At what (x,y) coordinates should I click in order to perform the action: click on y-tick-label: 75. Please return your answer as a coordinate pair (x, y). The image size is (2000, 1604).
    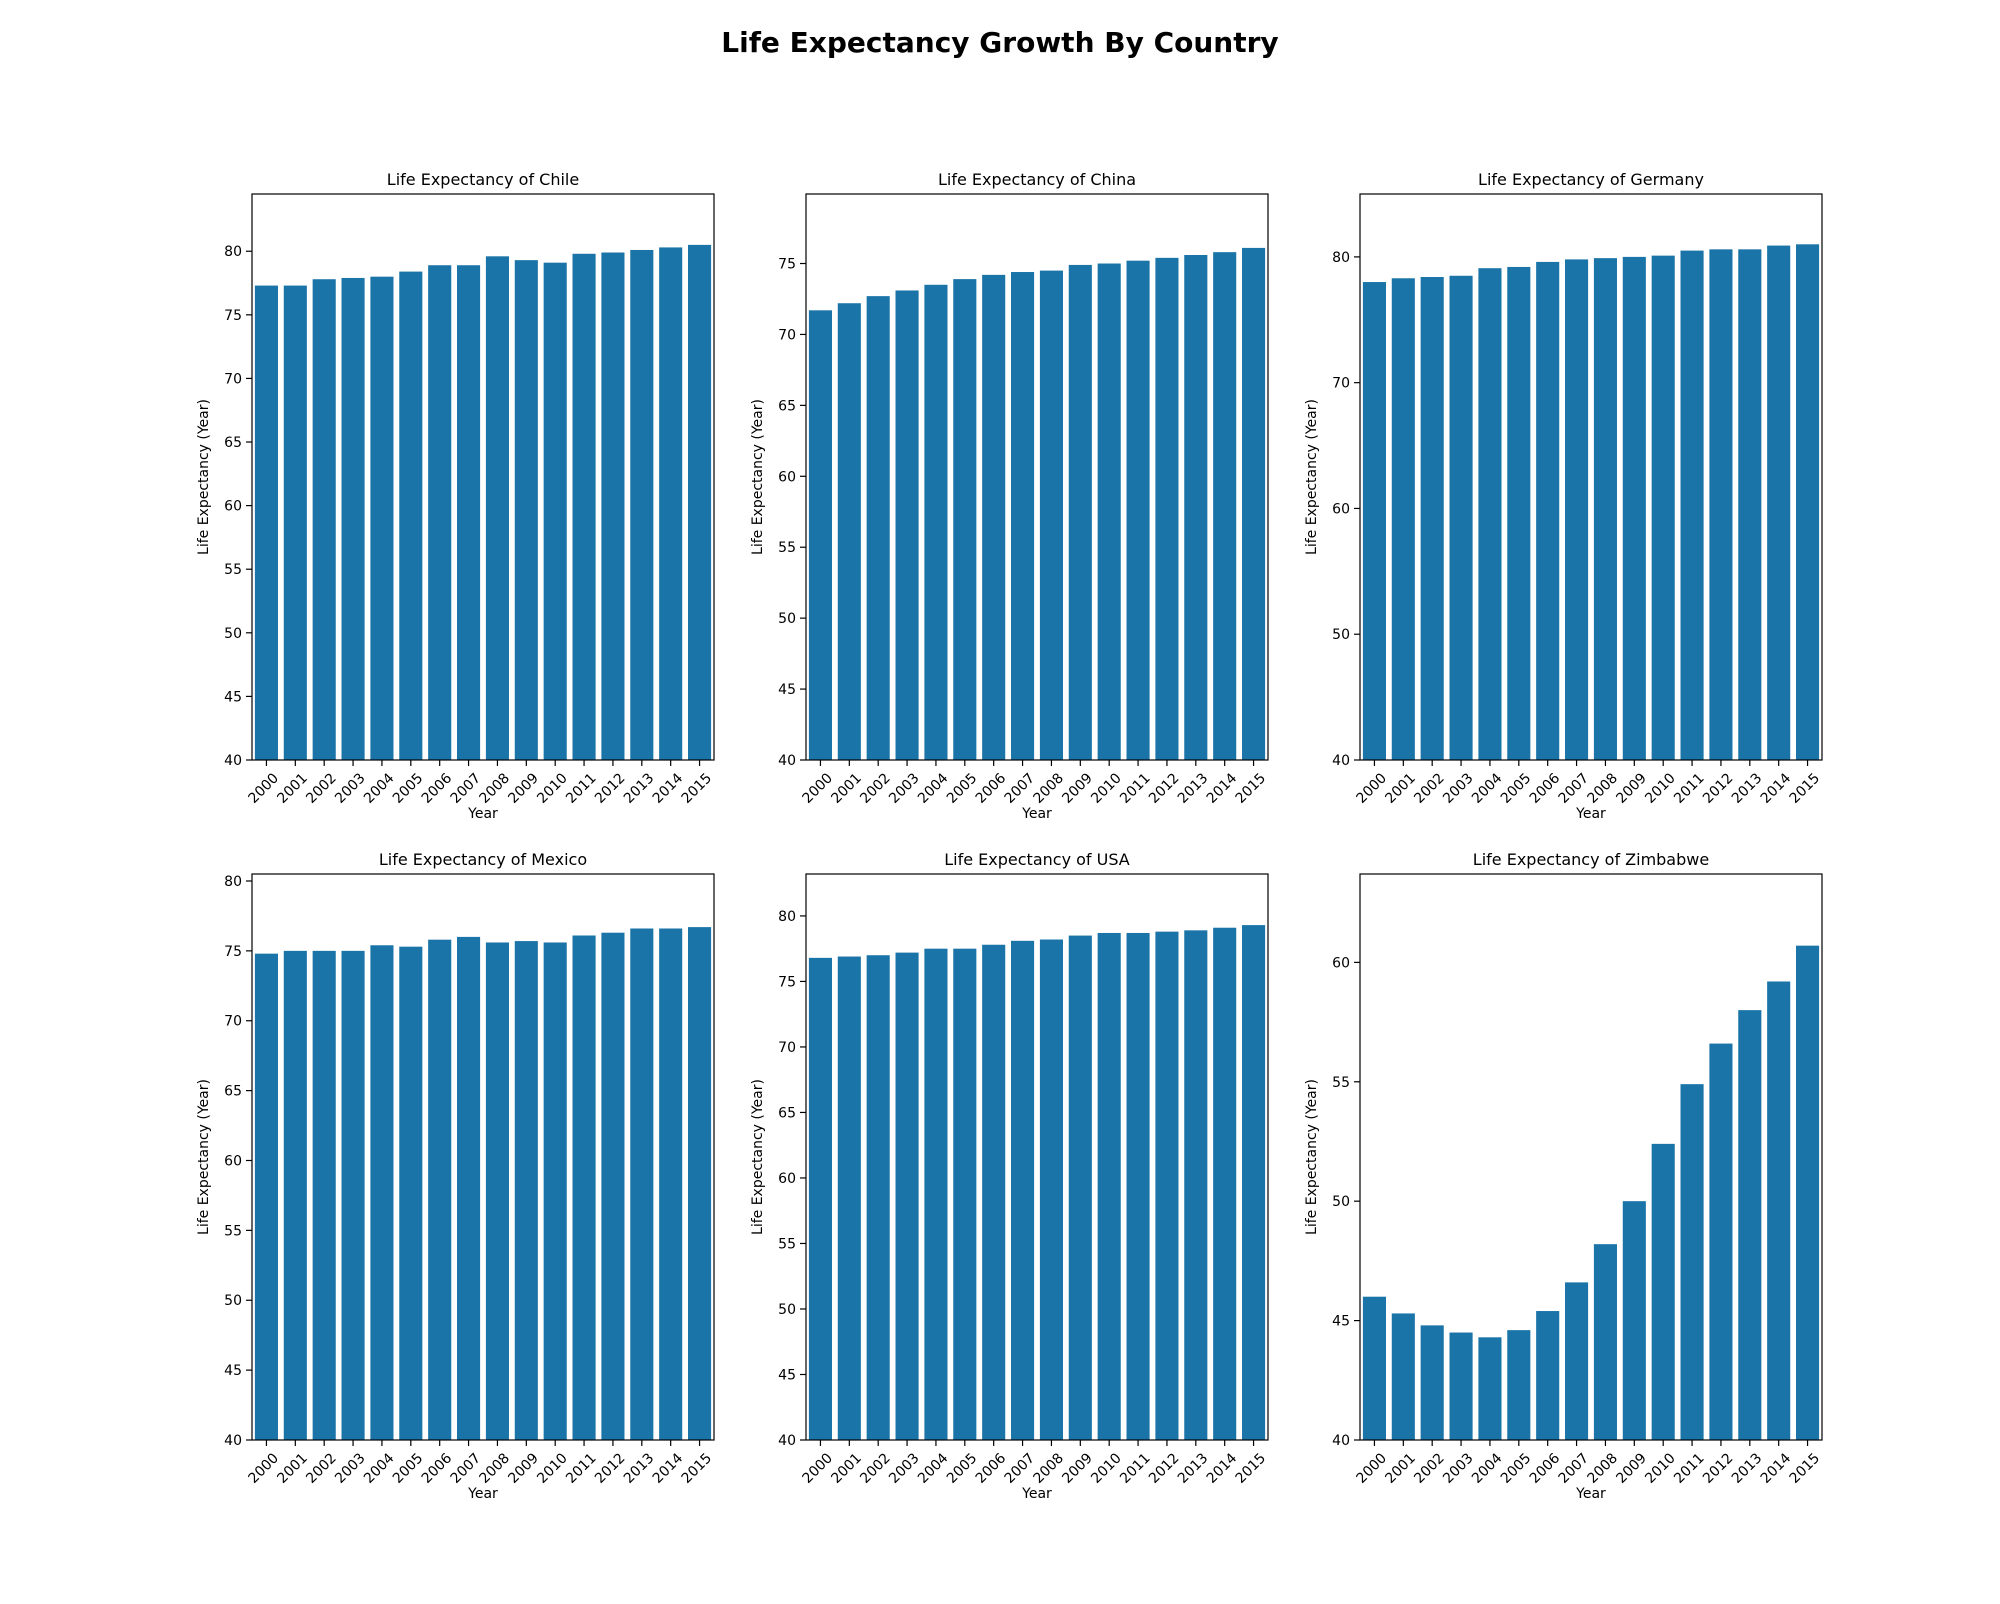
    Looking at the image, I should click on (787, 265).